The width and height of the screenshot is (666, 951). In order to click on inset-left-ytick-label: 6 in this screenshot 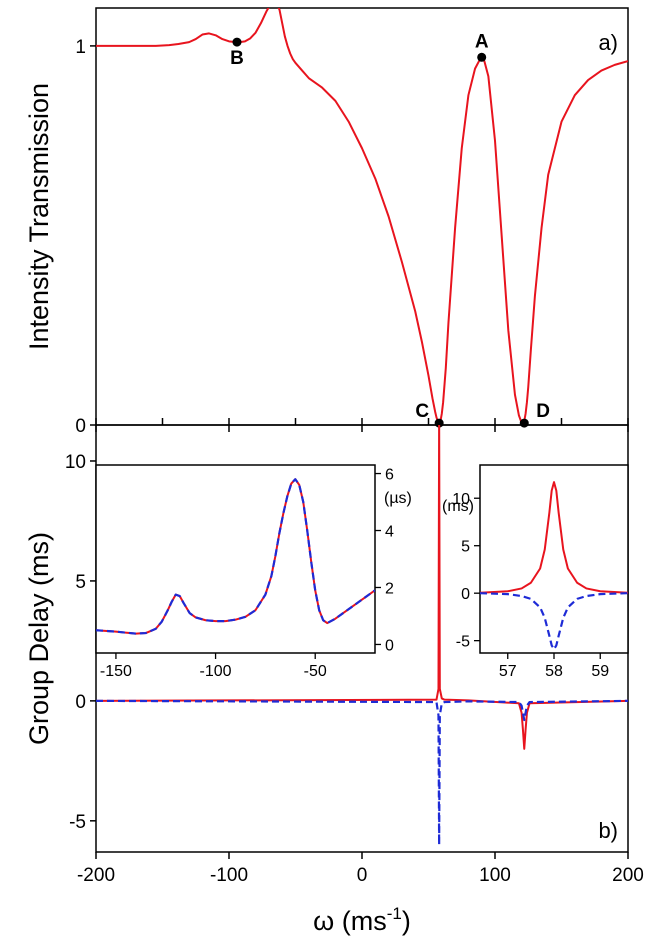, I will do `click(389, 475)`.